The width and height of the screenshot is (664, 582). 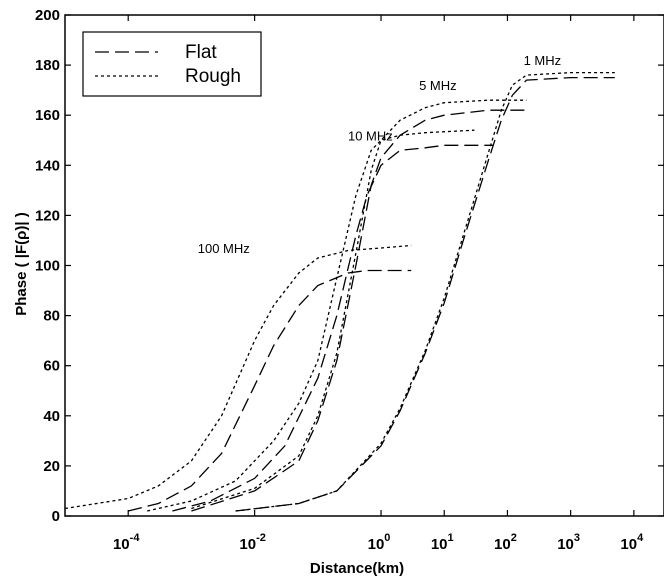 What do you see at coordinates (505, 542) in the screenshot?
I see `x-tick-label: 10²` at bounding box center [505, 542].